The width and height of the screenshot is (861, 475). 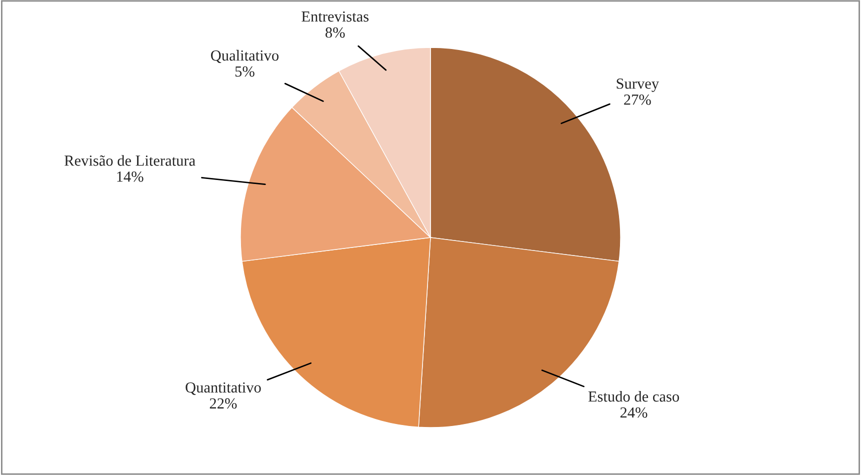 What do you see at coordinates (634, 412) in the screenshot?
I see `data-label: 24%` at bounding box center [634, 412].